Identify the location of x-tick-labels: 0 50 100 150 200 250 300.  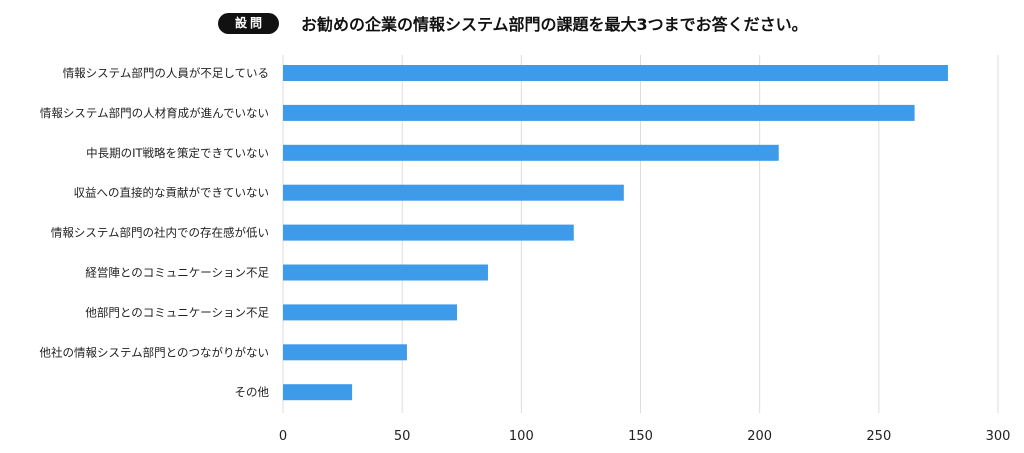
(645, 436).